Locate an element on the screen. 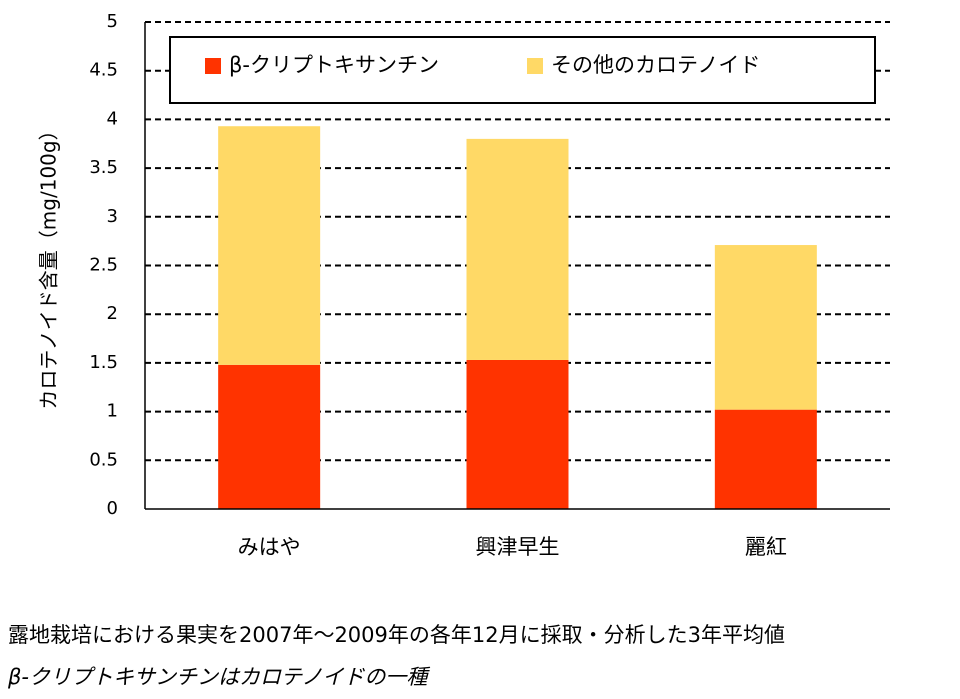 Image resolution: width=960 pixels, height=699 pixels. legend-box is located at coordinates (522, 70).